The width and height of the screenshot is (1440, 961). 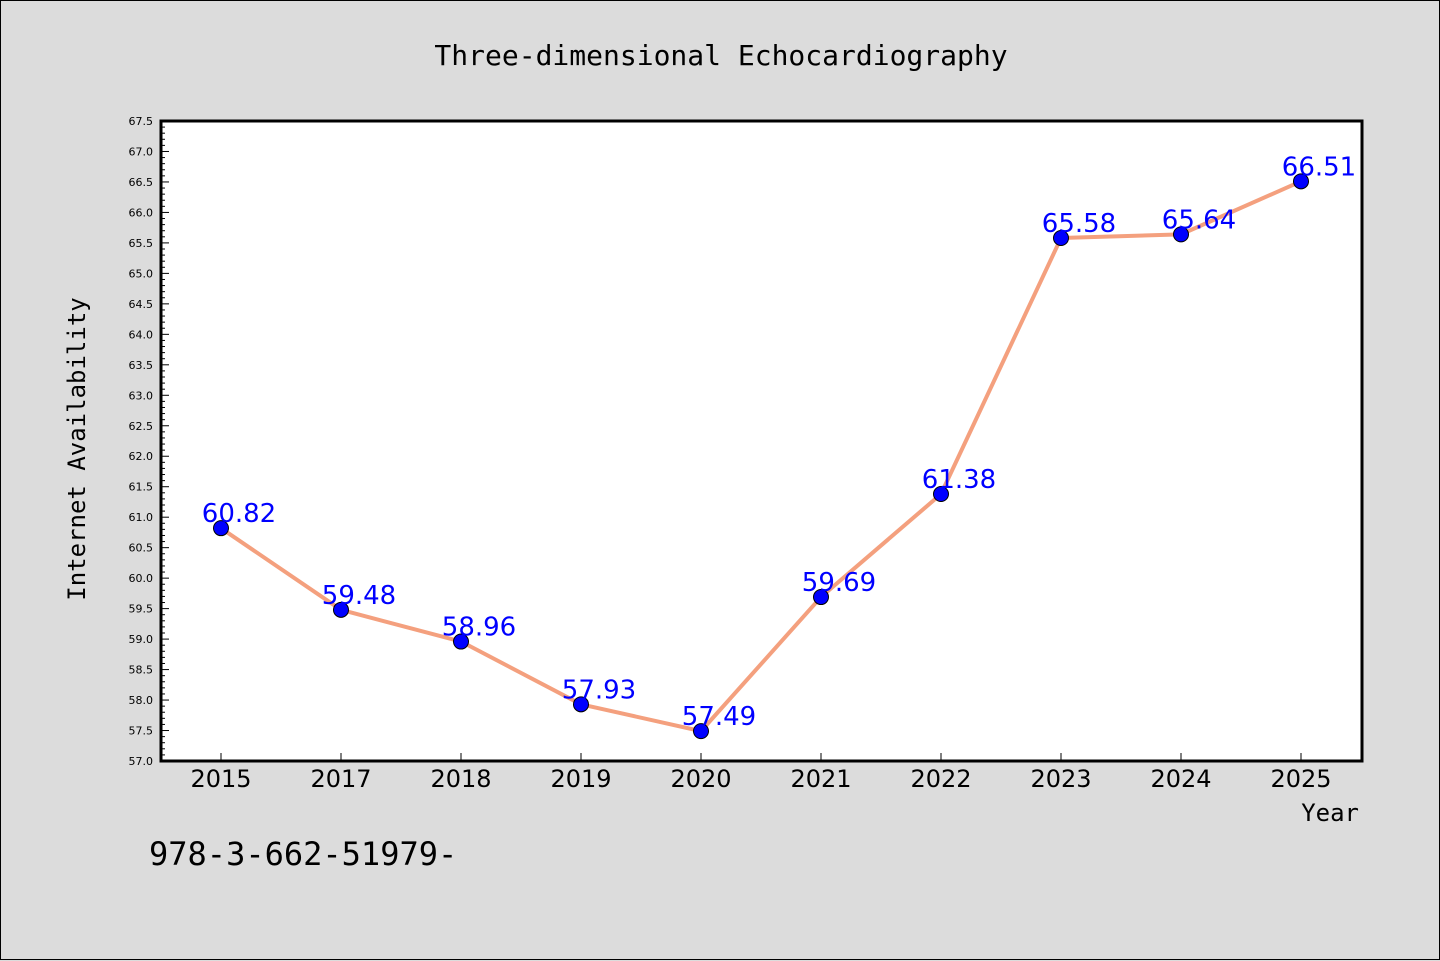 What do you see at coordinates (141, 212) in the screenshot?
I see `y-tick-label: 66.0` at bounding box center [141, 212].